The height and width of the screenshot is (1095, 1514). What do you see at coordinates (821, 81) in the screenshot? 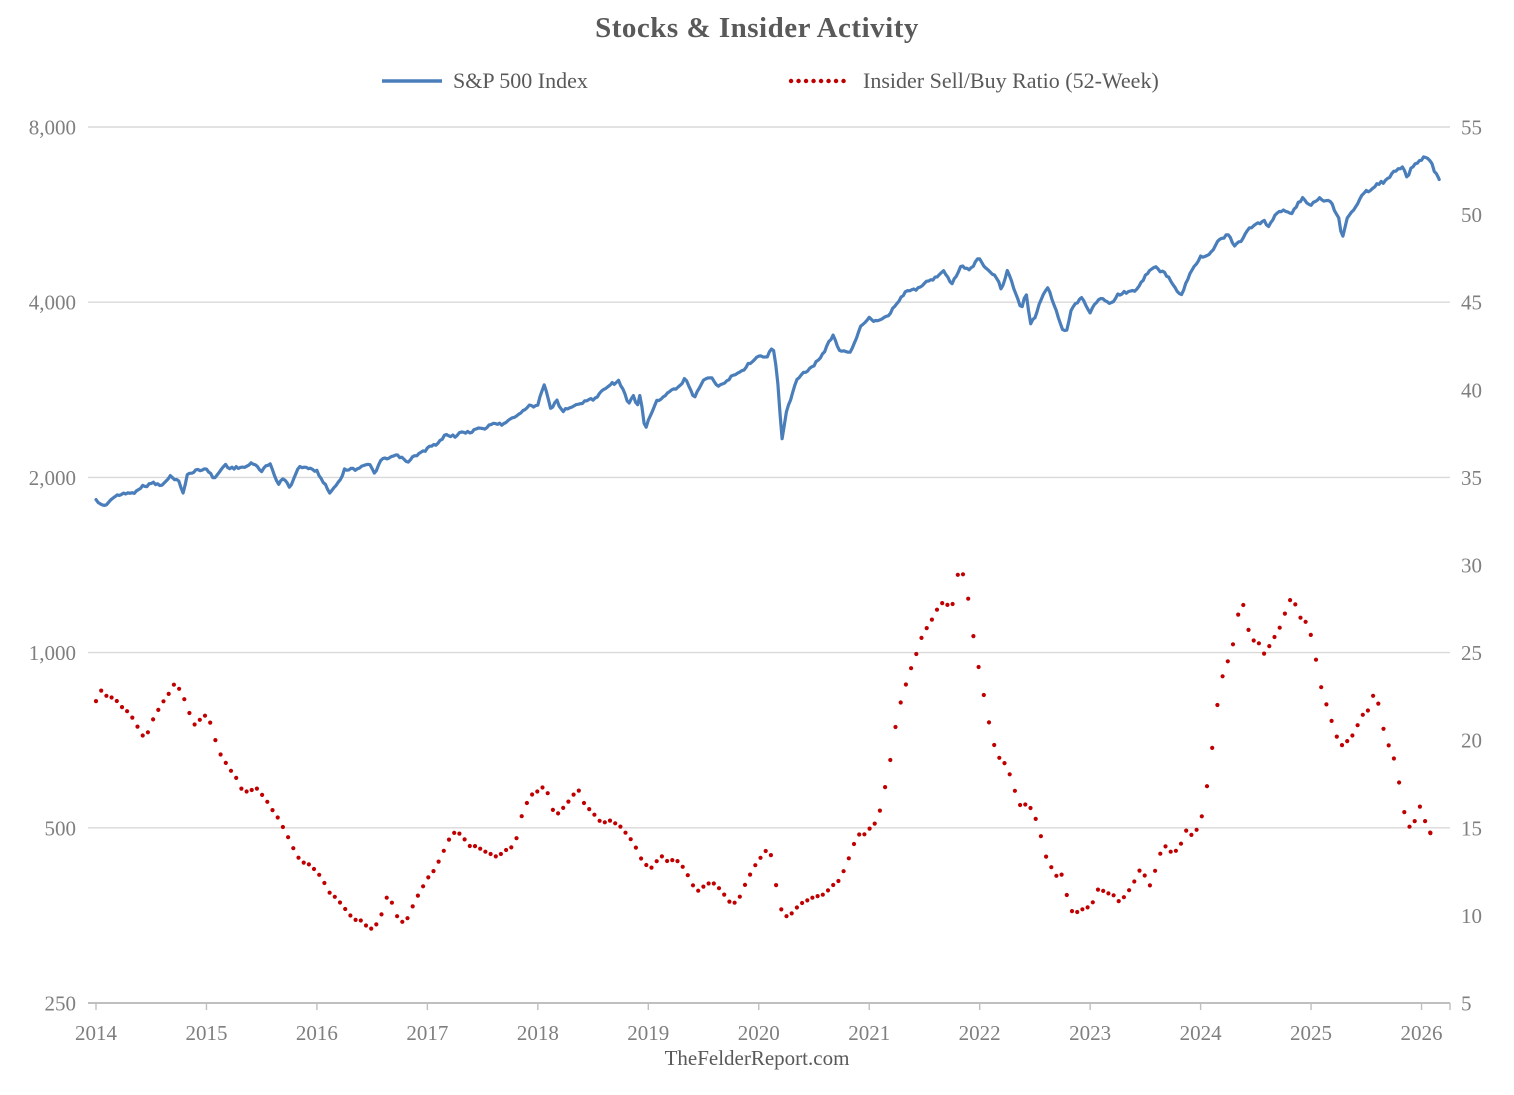
I see `dotted-line-icon` at bounding box center [821, 81].